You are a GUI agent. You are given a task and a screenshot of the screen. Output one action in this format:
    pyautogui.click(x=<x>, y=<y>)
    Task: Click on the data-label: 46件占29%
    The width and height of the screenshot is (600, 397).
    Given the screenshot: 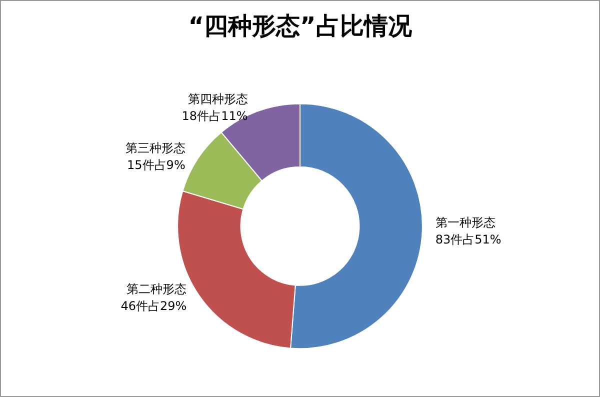 What is the action you would take?
    pyautogui.click(x=153, y=306)
    